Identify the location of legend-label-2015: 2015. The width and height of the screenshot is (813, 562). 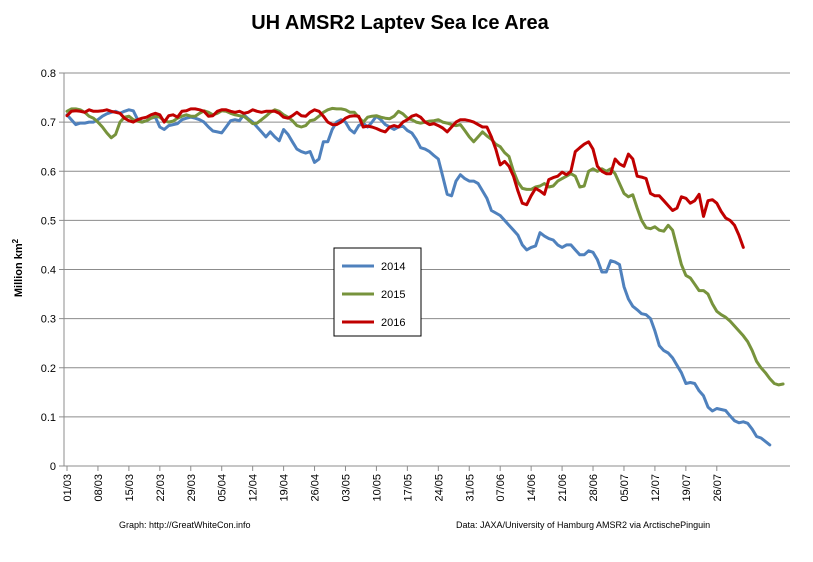
(393, 295).